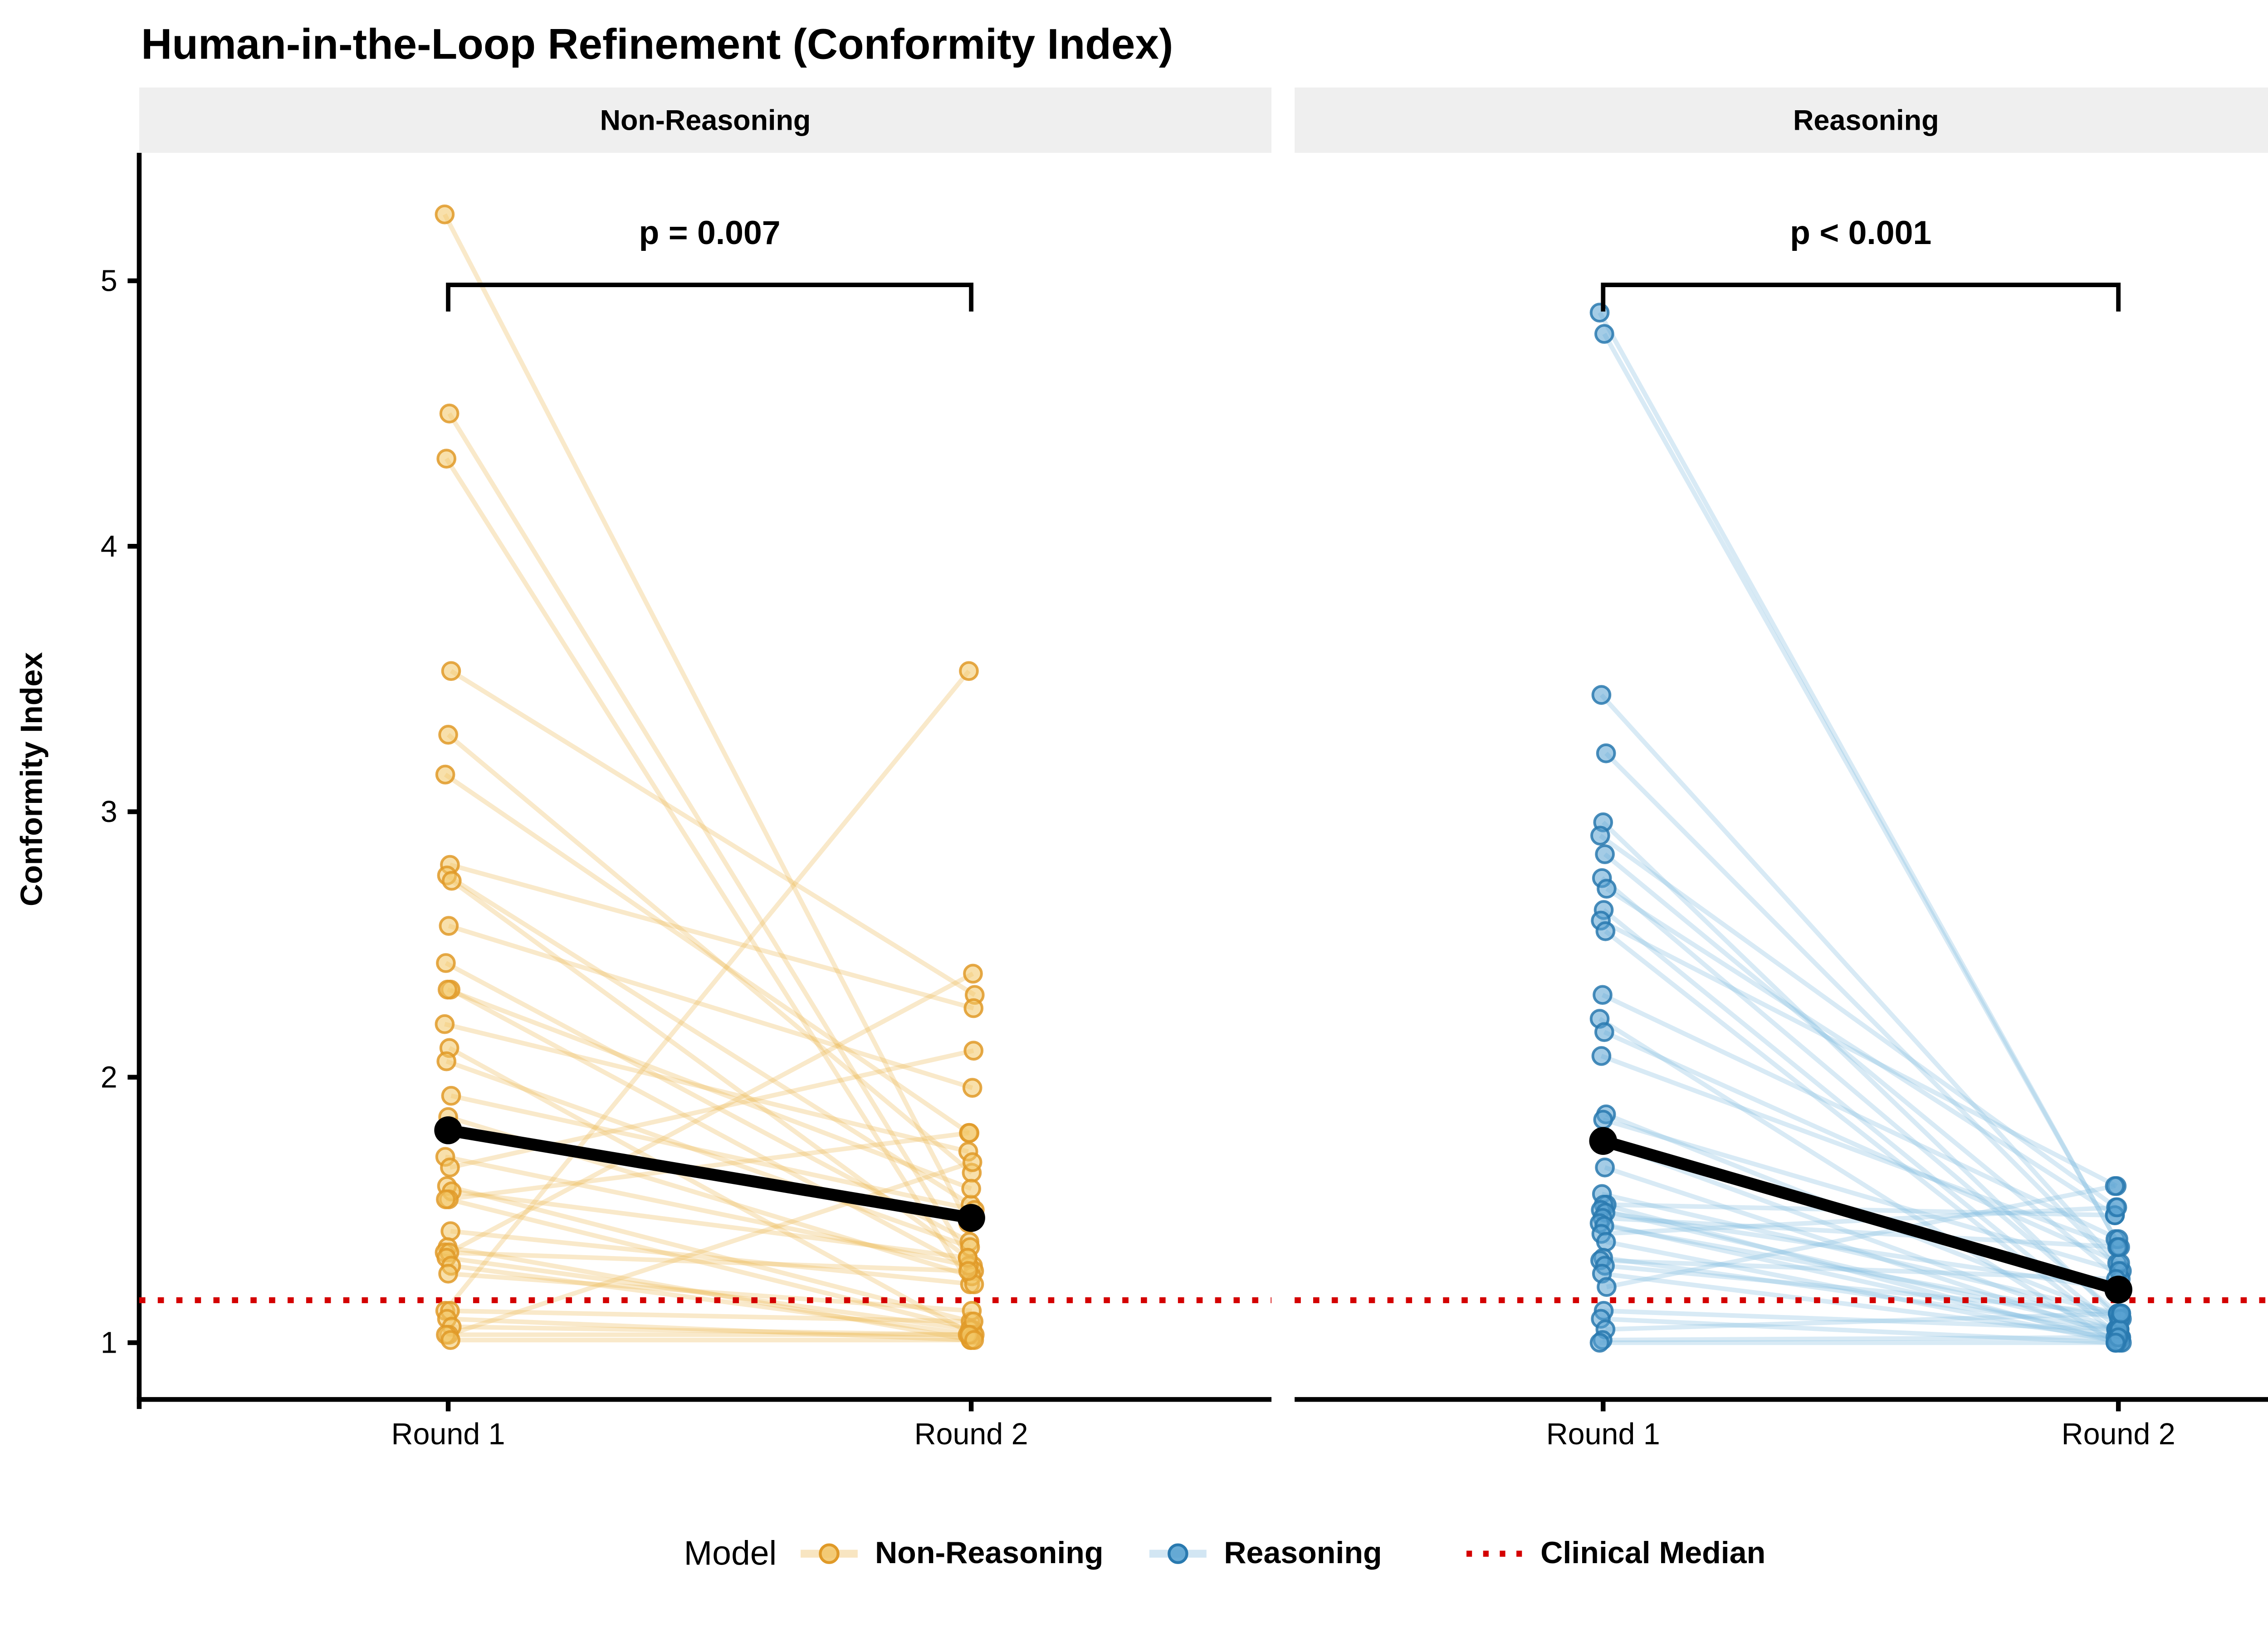 The image size is (2268, 1633). I want to click on p-value-label: p < 0.001, so click(1860, 232).